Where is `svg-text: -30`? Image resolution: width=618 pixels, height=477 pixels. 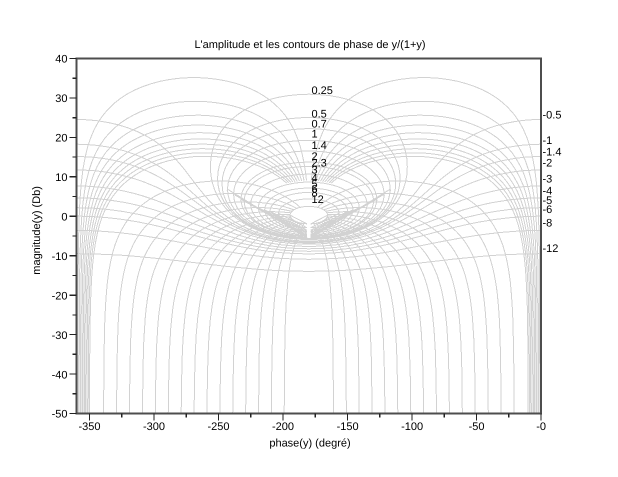
svg-text: -30 is located at coordinates (60, 336).